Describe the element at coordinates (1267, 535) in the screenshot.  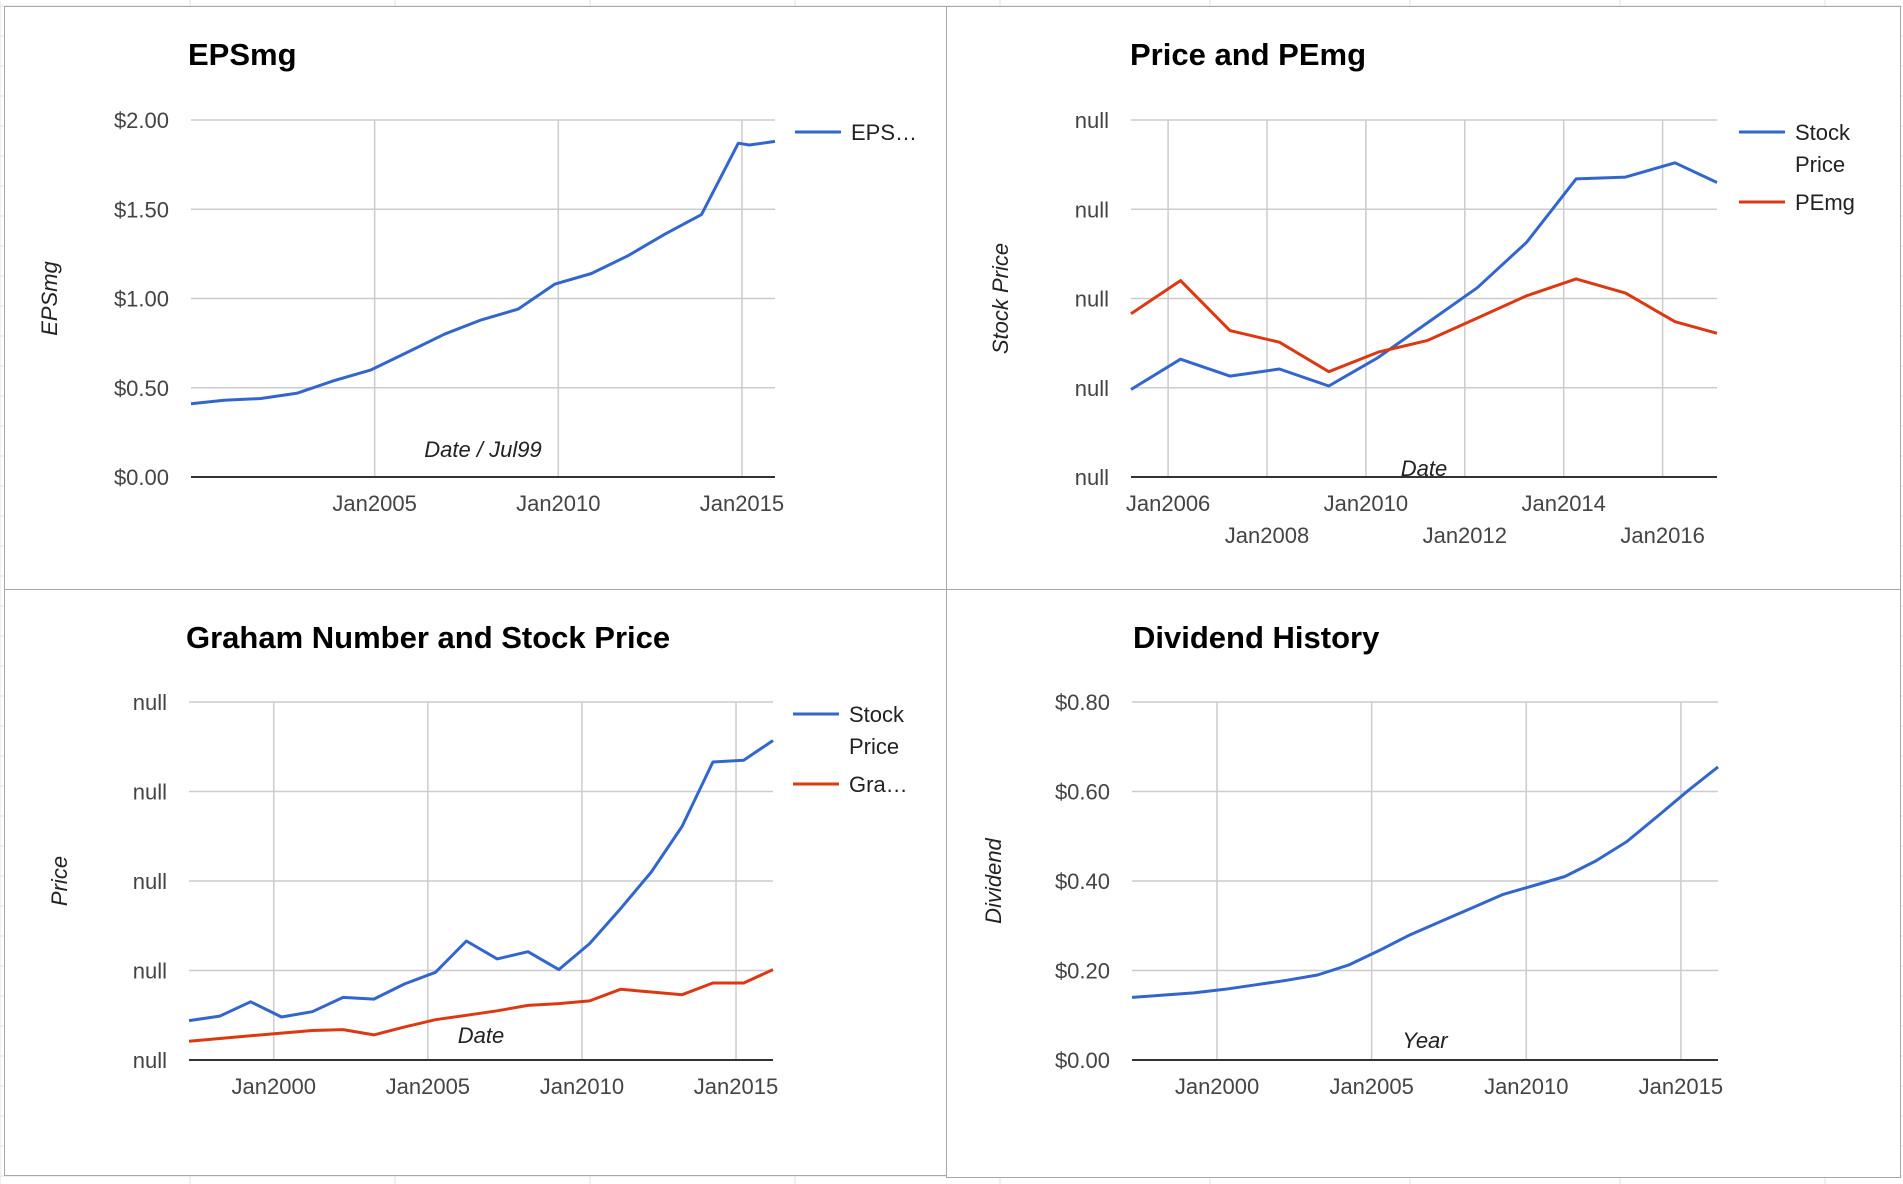
I see `x-tick-label: Jan2008` at that location.